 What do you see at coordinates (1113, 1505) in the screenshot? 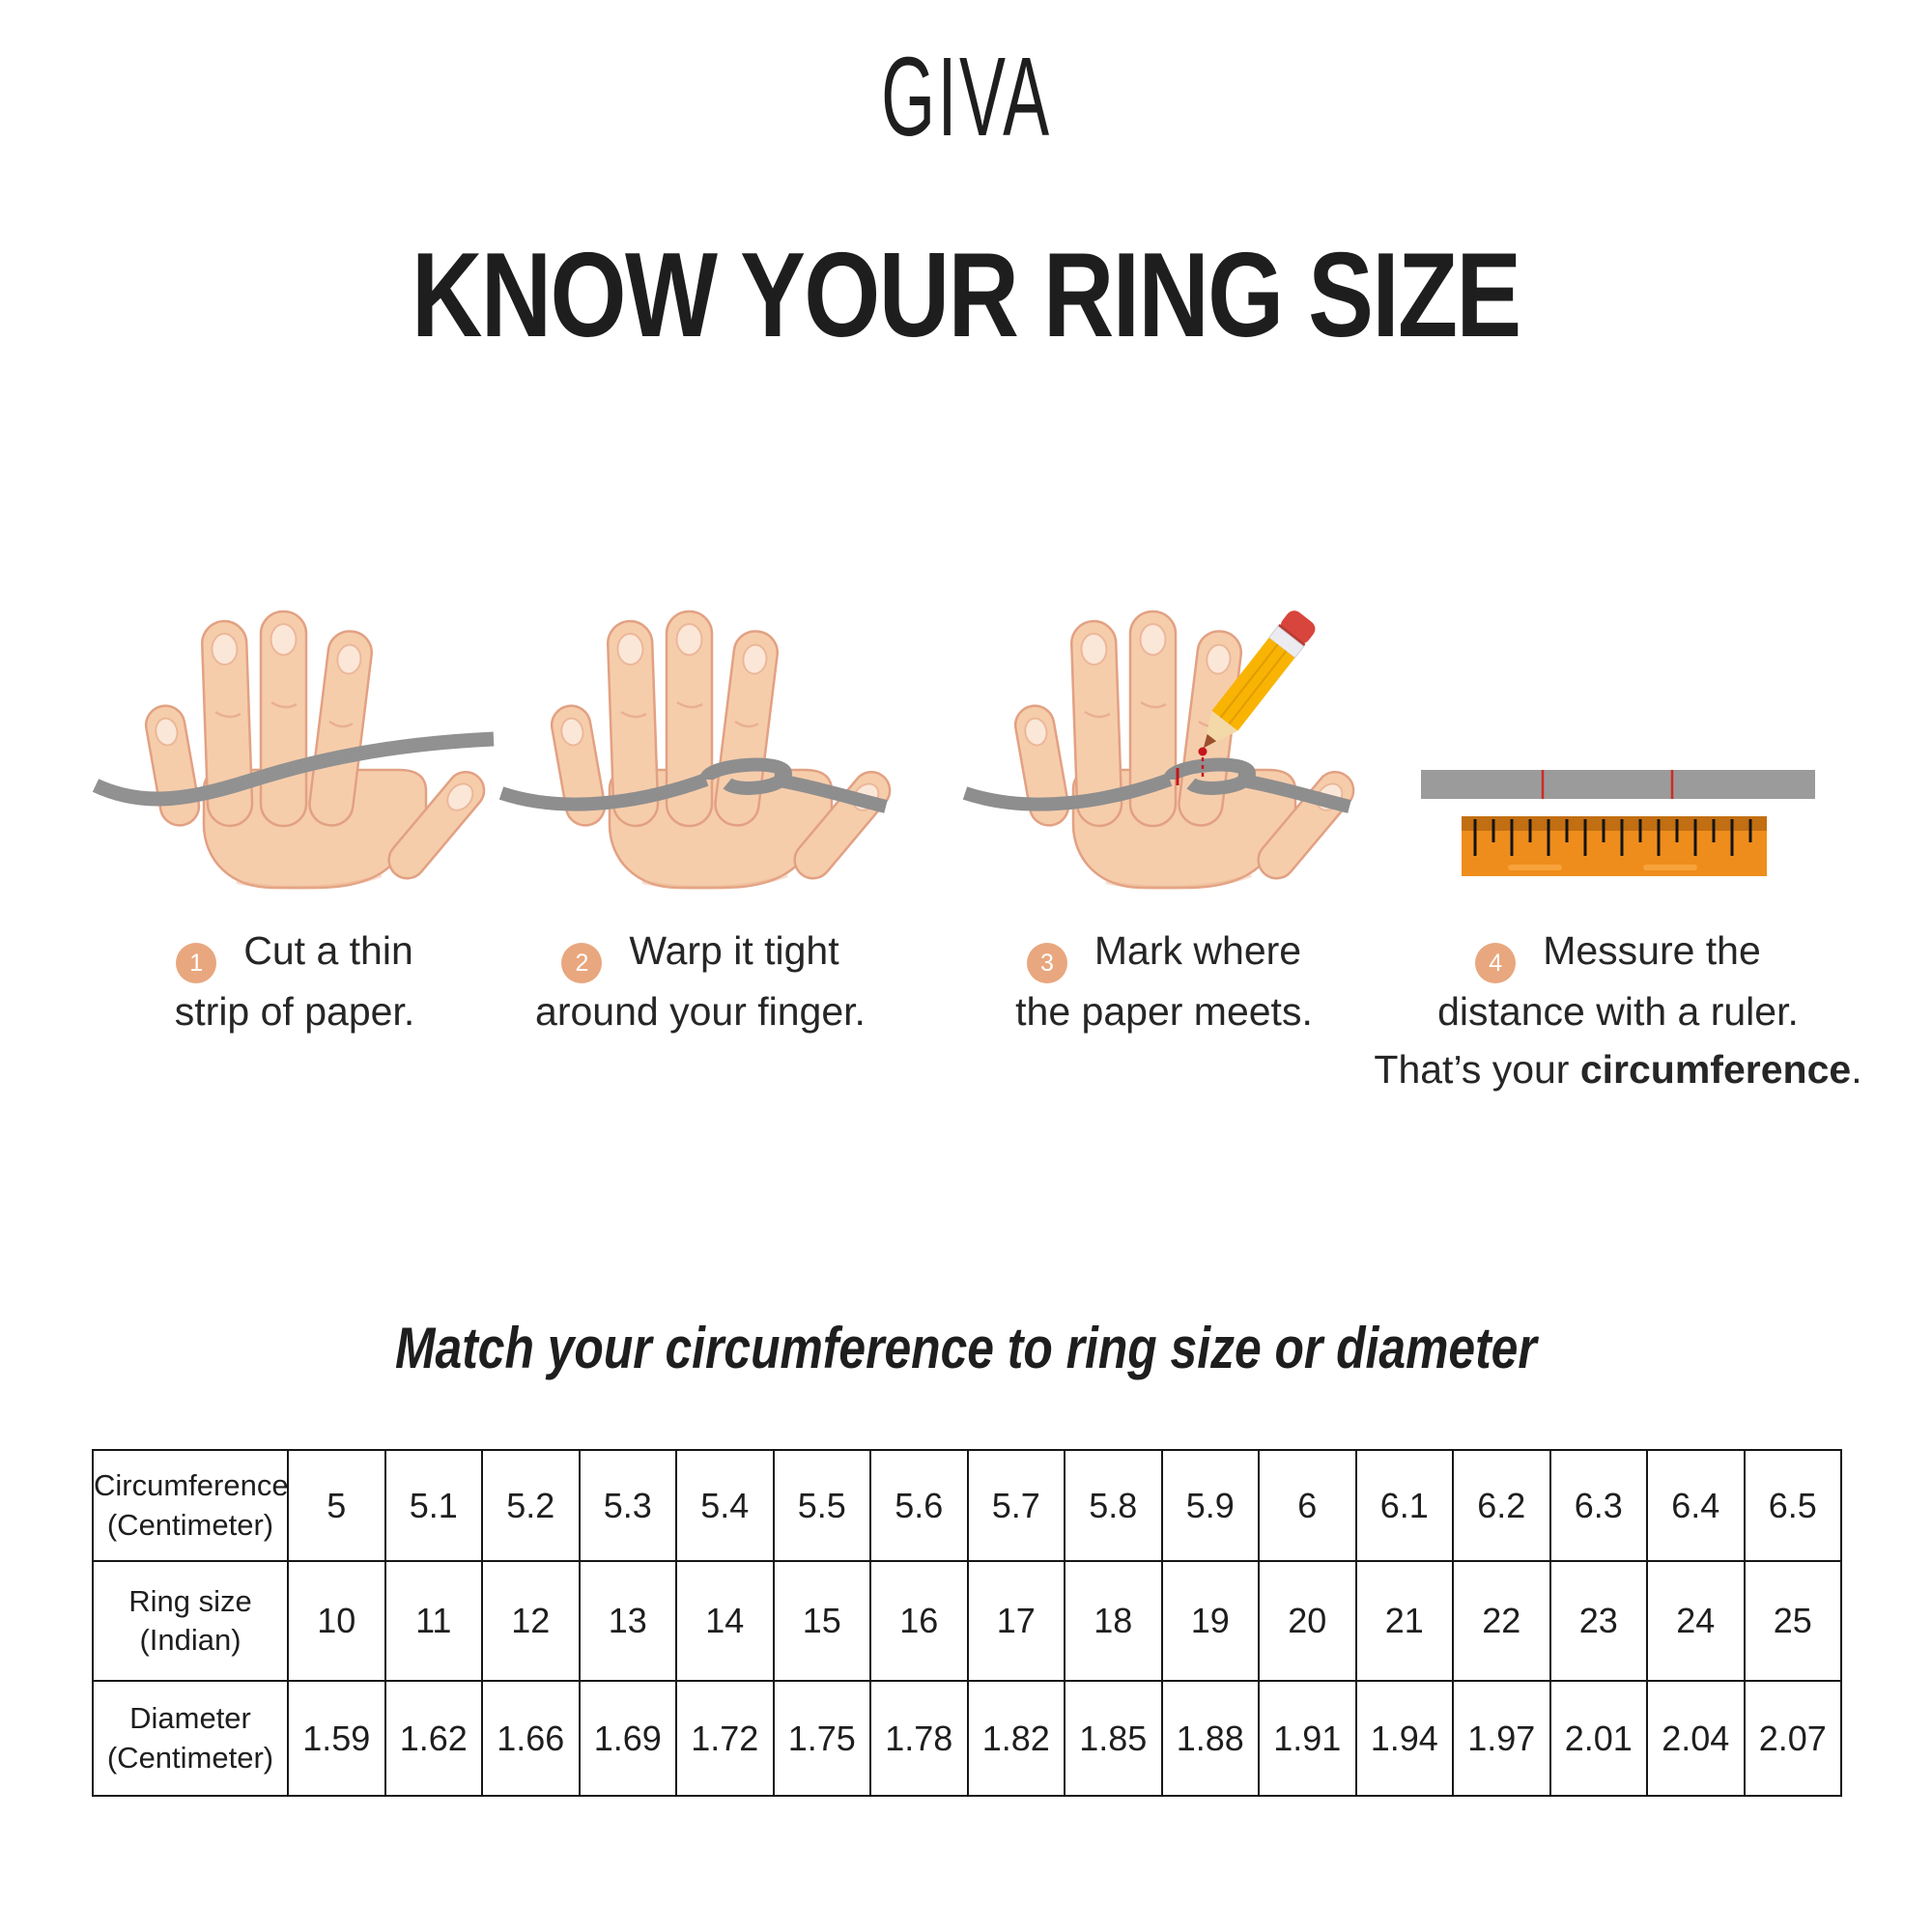
I see `table-cell: 5.8` at bounding box center [1113, 1505].